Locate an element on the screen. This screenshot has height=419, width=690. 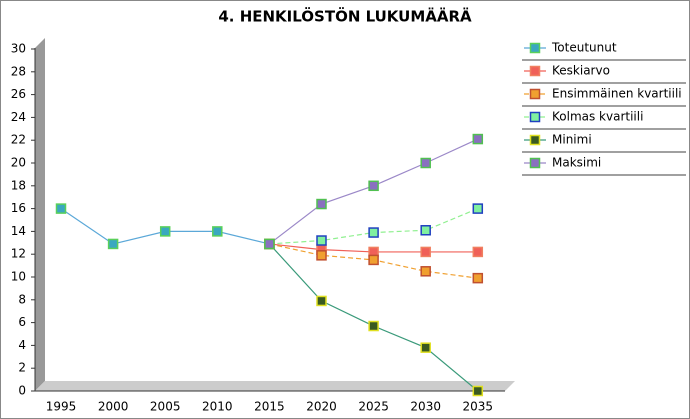
legend-label: Minimi is located at coordinates (572, 140).